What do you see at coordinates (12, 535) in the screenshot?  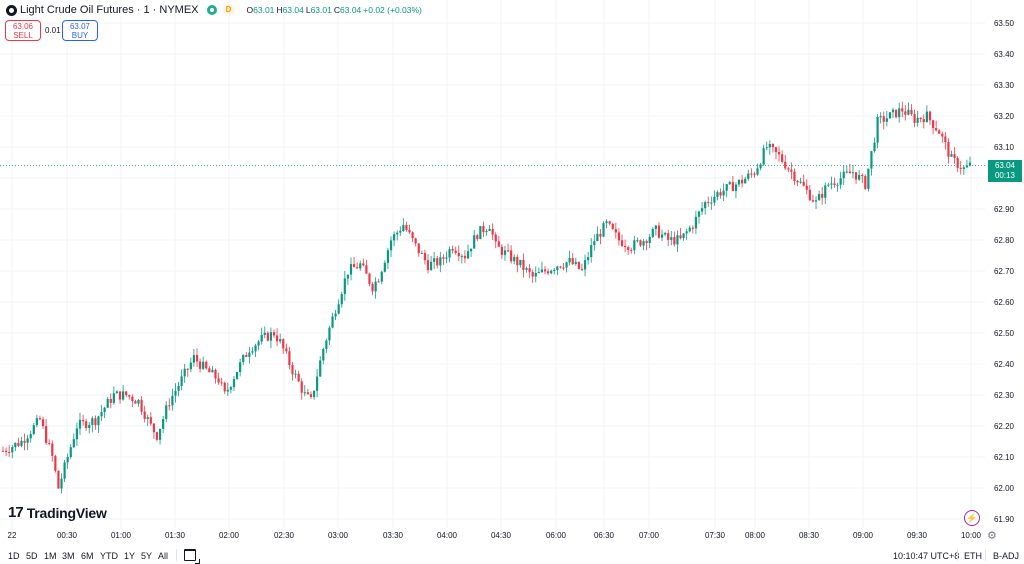 I see `x-tick-label: 22` at bounding box center [12, 535].